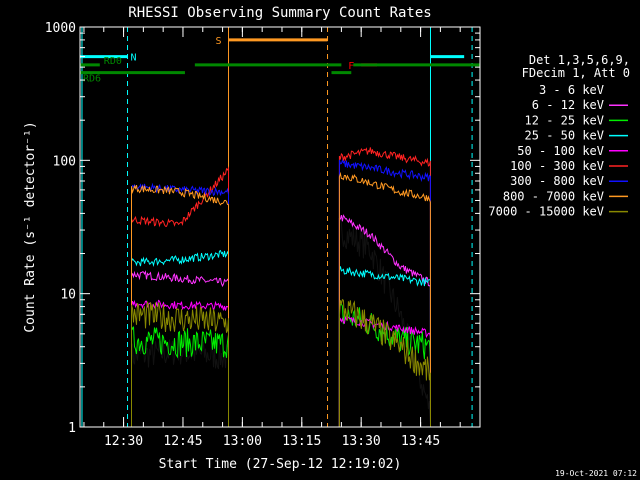 The image size is (640, 480). What do you see at coordinates (68, 295) in the screenshot?
I see `y-tick-label: 10` at bounding box center [68, 295].